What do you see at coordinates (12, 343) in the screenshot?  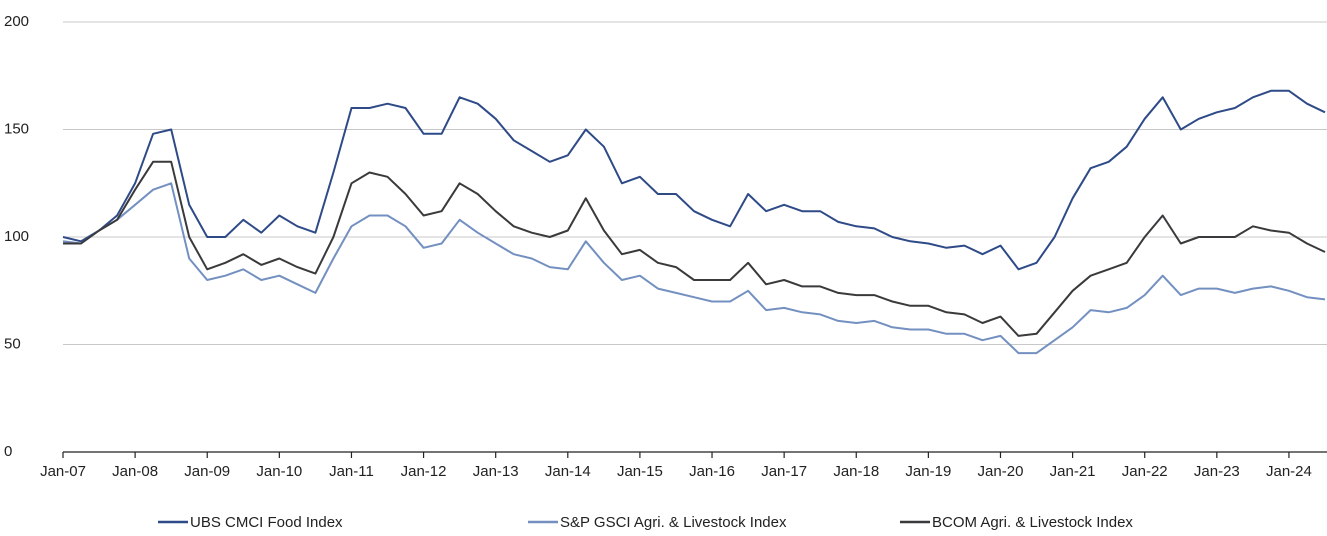 I see `y-tick-label: 50` at bounding box center [12, 343].